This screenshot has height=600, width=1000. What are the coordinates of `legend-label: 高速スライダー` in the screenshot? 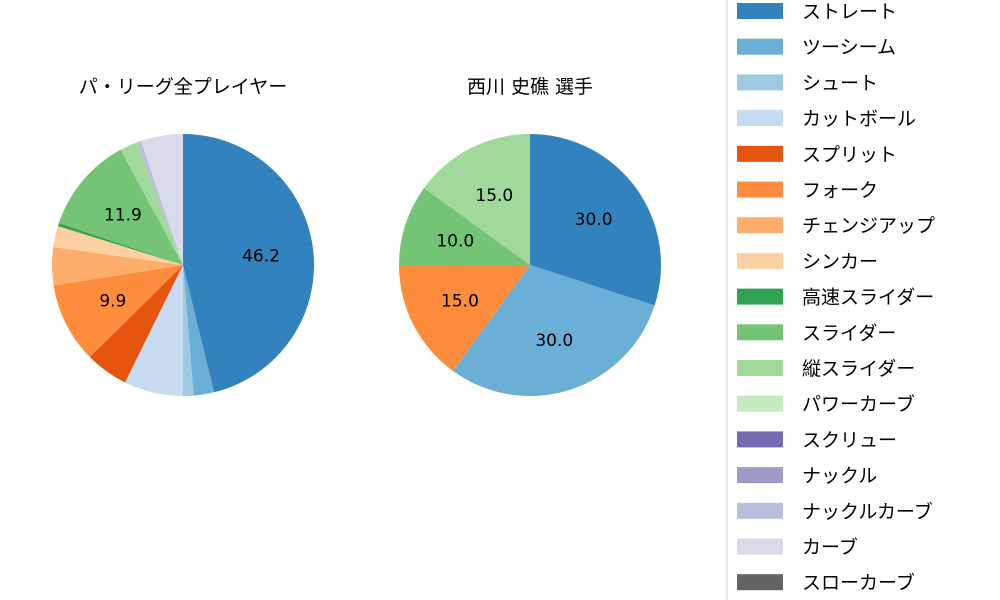 It's located at (868, 298).